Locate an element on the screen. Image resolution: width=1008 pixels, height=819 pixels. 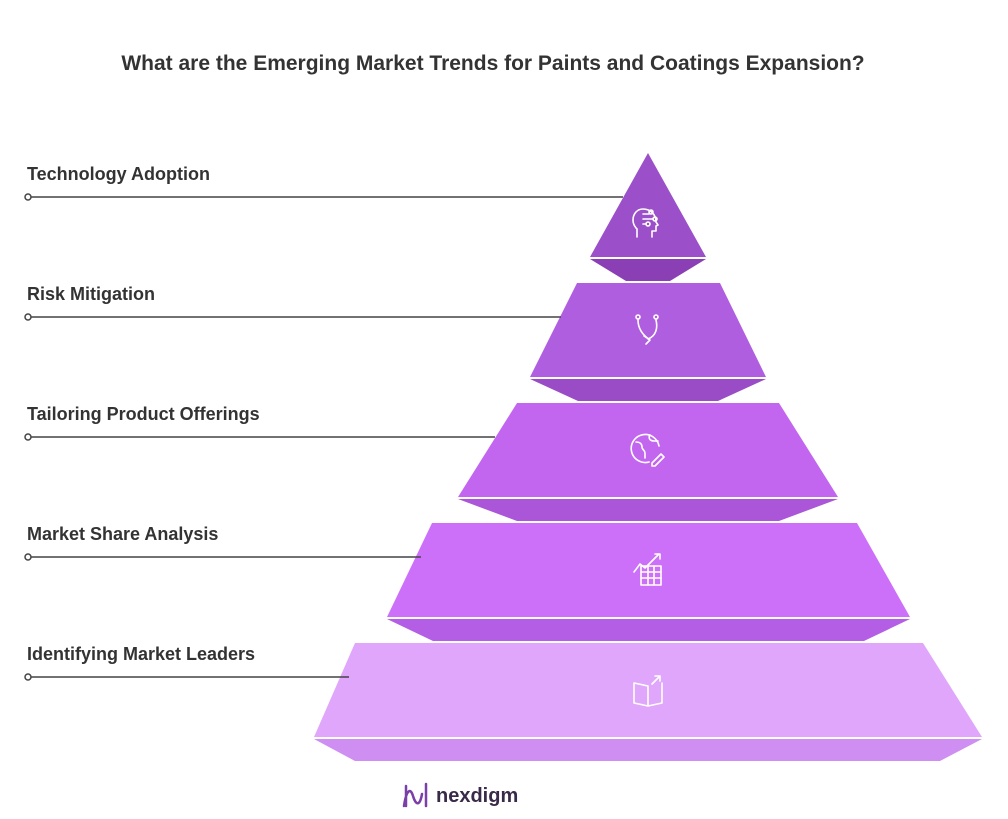
logo-text: nexdigm is located at coordinates (477, 796).